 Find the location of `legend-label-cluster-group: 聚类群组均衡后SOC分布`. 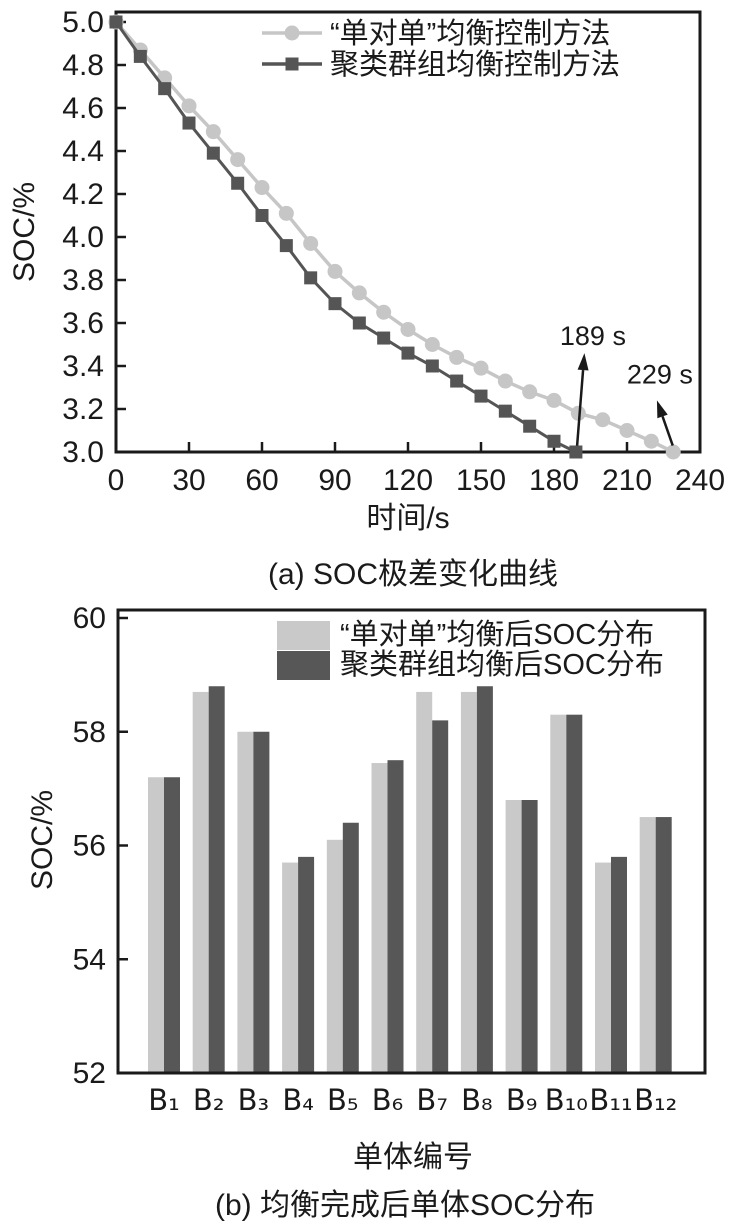

legend-label-cluster-group: 聚类群组均衡后SOC分布 is located at coordinates (502, 664).